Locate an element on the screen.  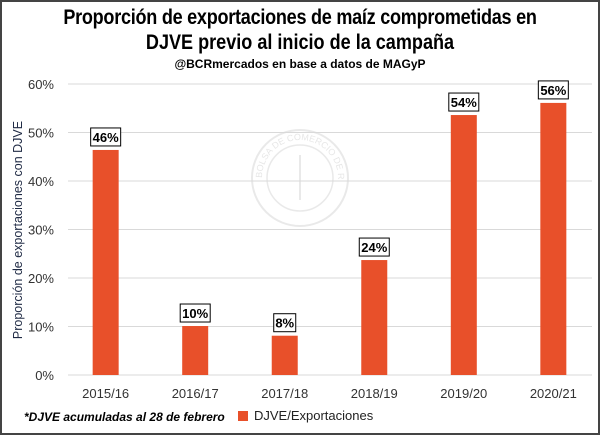
legend: DJVE/Exportaciones is located at coordinates (305, 415).